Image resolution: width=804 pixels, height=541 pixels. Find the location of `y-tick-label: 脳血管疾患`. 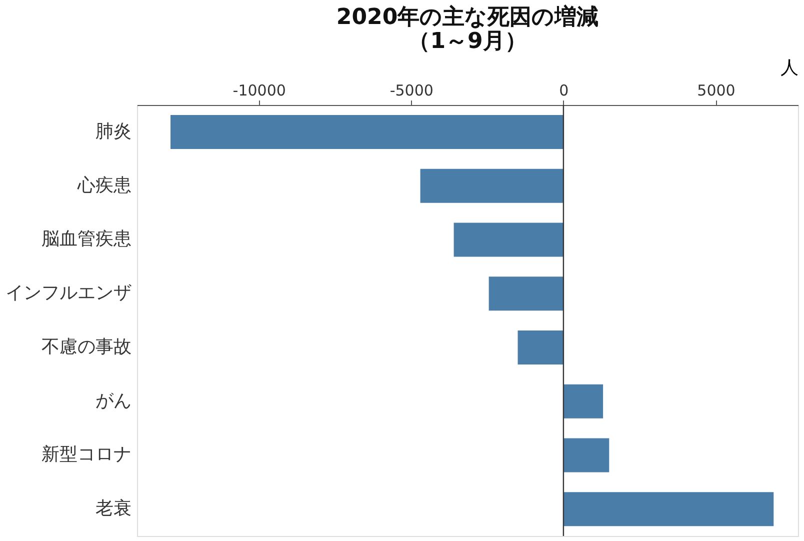

y-tick-label: 脳血管疾患 is located at coordinates (87, 239).